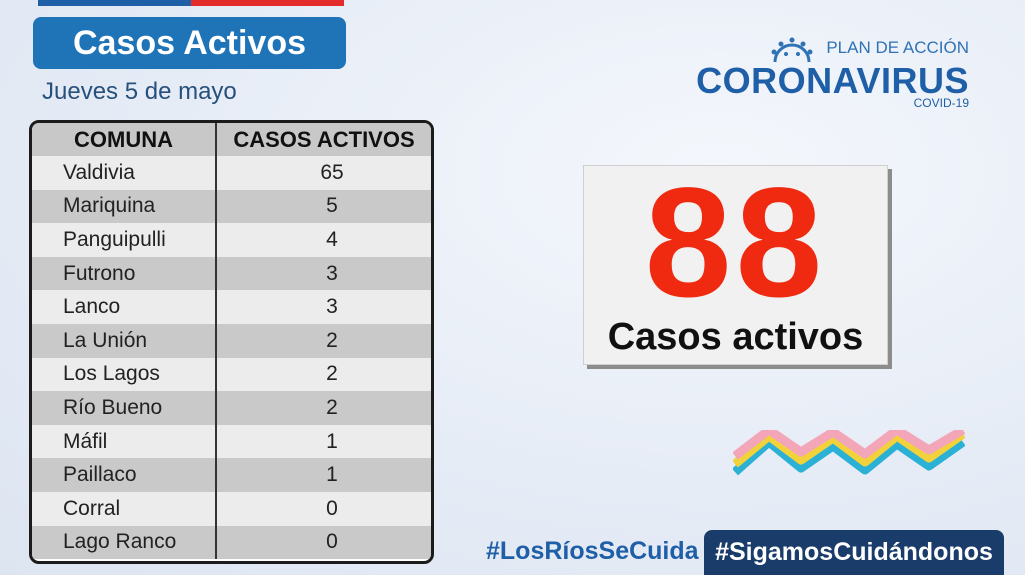  Describe the element at coordinates (124, 206) in the screenshot. I see `comuna-cell: Mariquina` at that location.